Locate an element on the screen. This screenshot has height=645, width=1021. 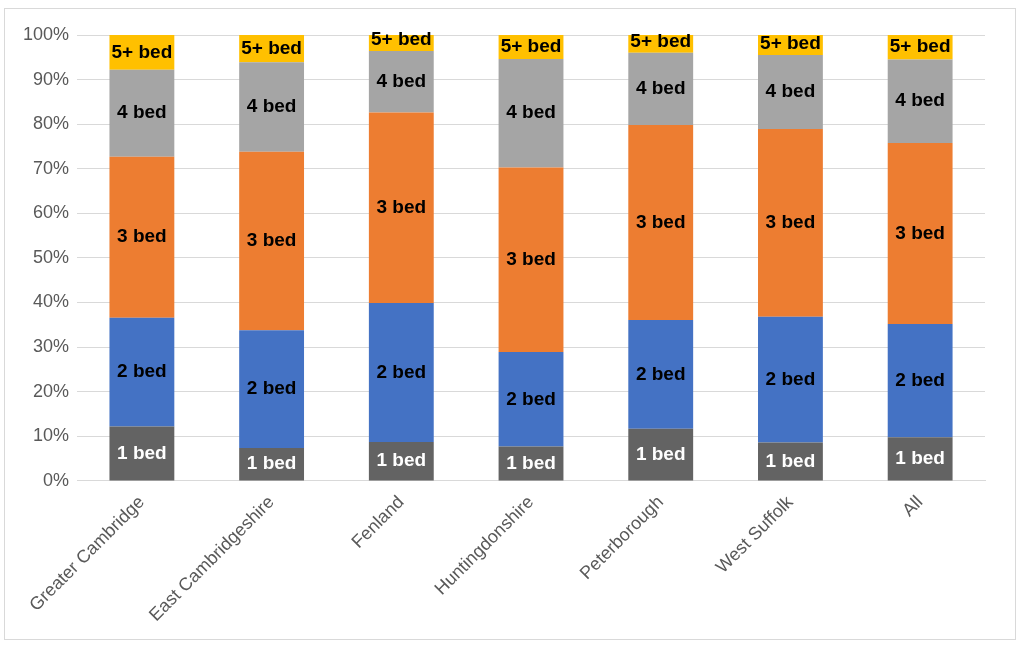
series-label: 5+ bed is located at coordinates (531, 46).